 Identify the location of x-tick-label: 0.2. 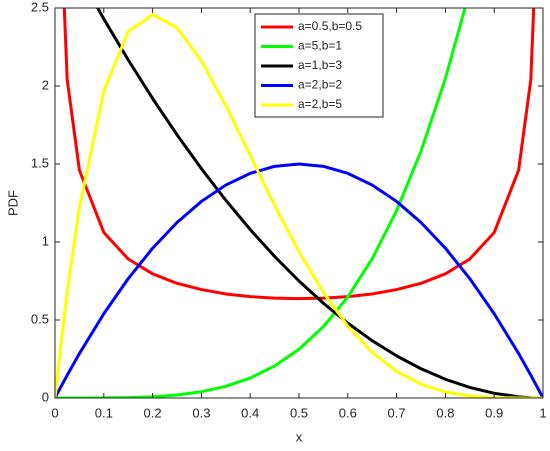
(153, 412).